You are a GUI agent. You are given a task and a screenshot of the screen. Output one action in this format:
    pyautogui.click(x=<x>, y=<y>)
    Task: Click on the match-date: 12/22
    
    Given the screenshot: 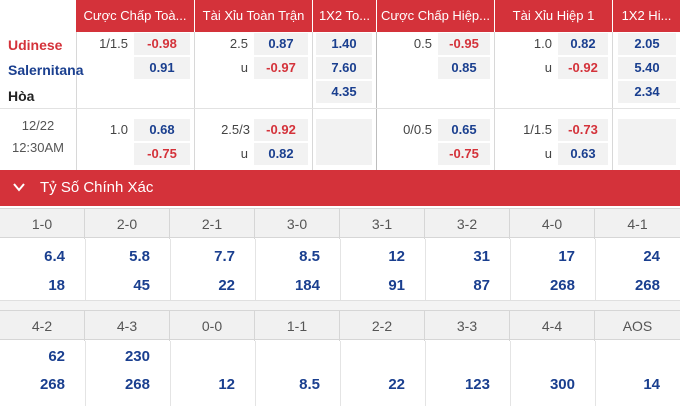 What is the action you would take?
    pyautogui.click(x=38, y=125)
    